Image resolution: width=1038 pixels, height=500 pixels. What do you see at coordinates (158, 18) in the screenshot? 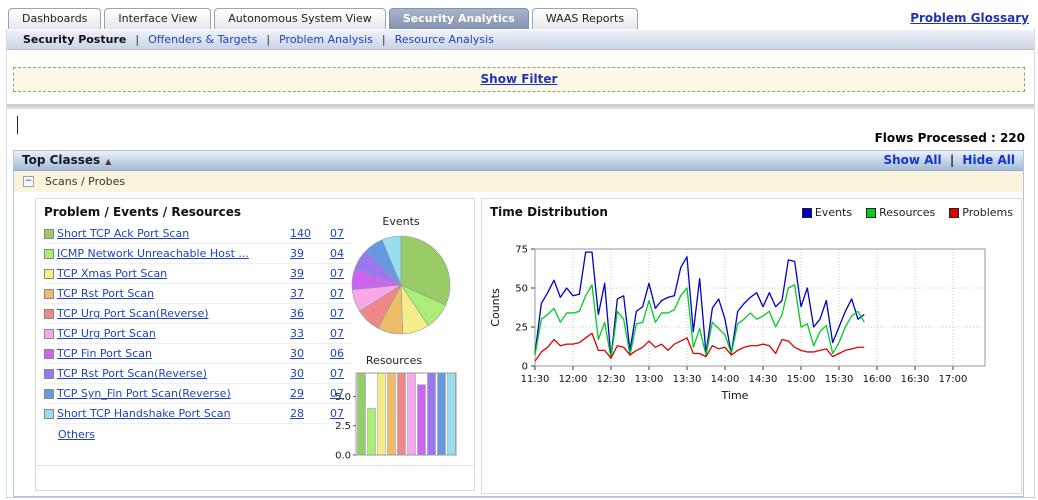
I see `tab-interface-view: Interface View` at bounding box center [158, 18].